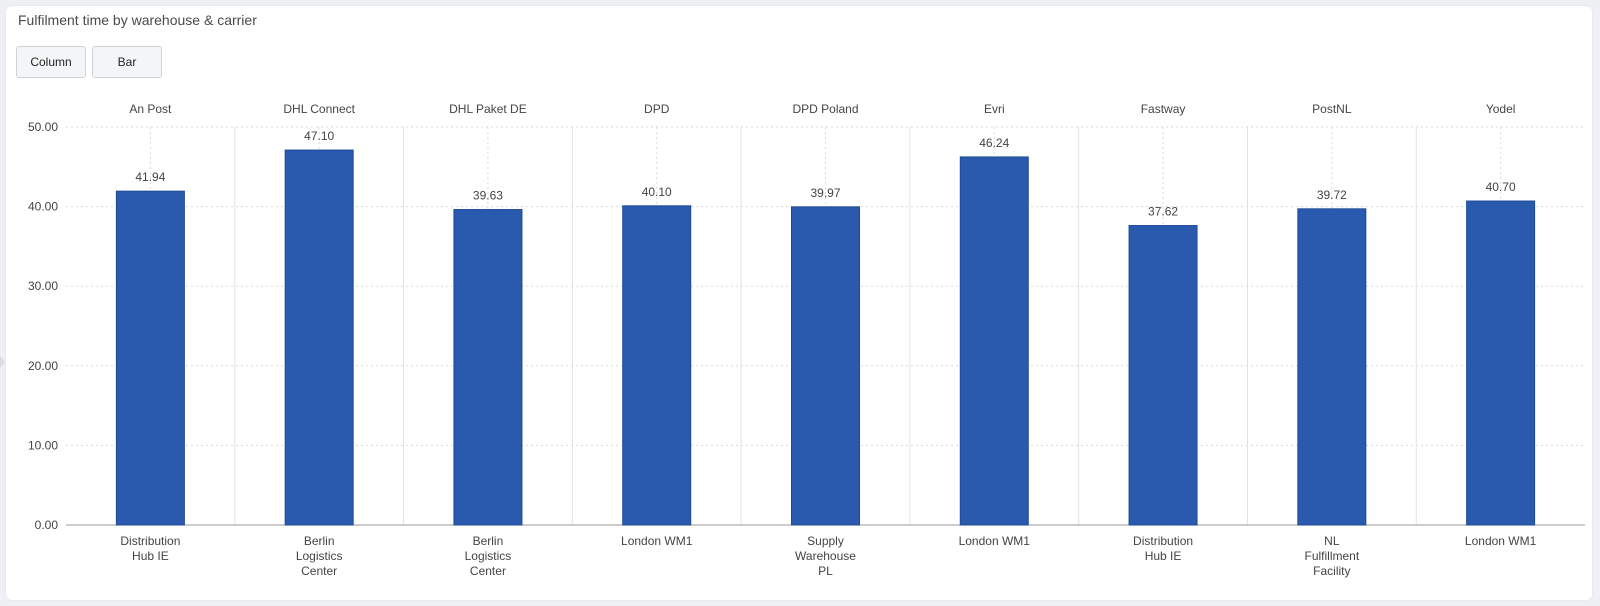 Image resolution: width=1600 pixels, height=606 pixels. Describe the element at coordinates (2, 362) in the screenshot. I see `collapse-handle-icon` at that location.